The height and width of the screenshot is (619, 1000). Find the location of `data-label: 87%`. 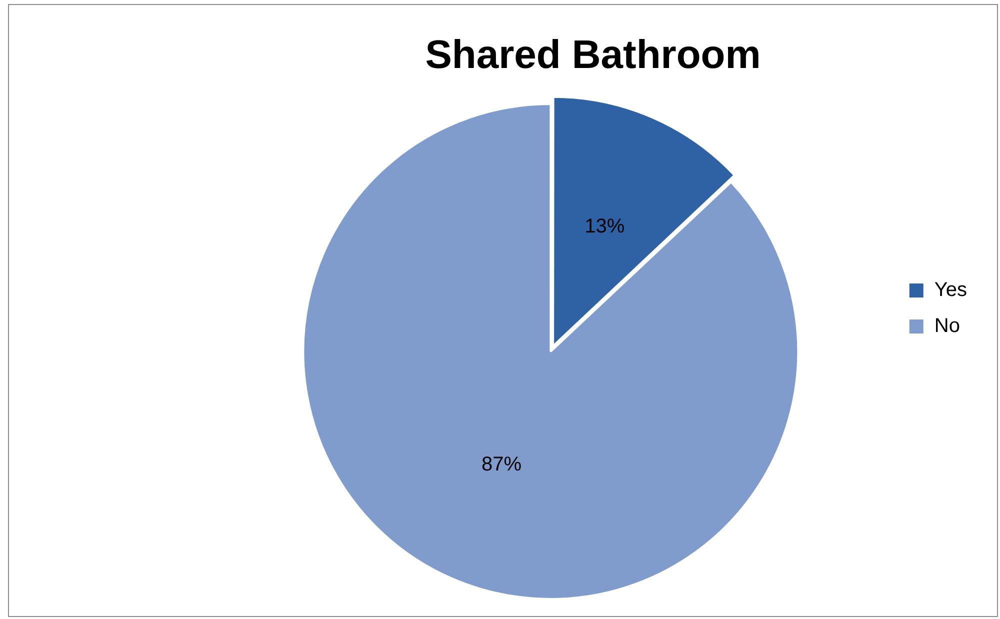

data-label: 87% is located at coordinates (502, 465).